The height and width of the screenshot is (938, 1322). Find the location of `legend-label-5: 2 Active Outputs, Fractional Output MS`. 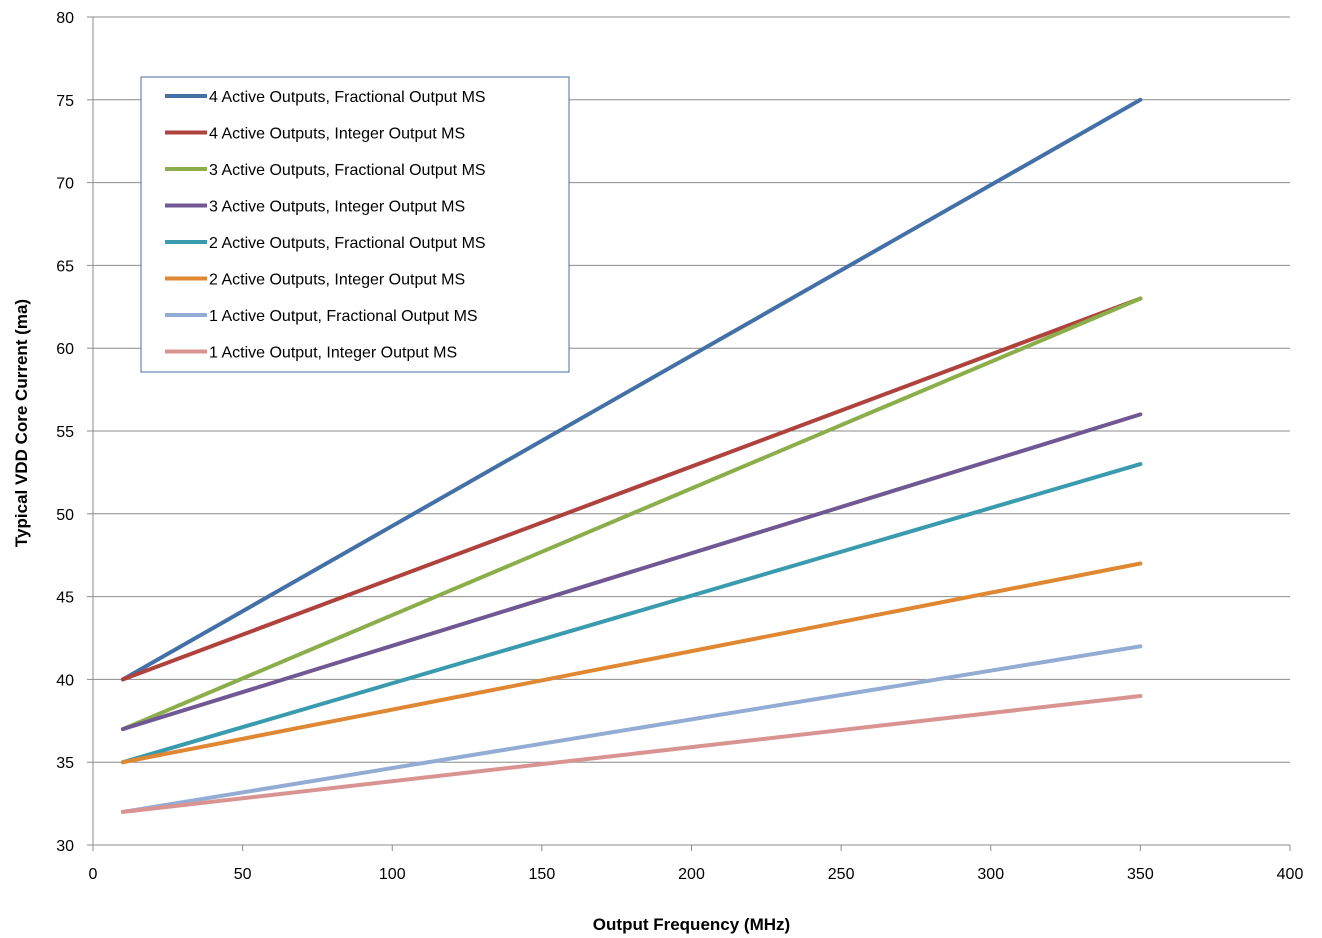

legend-label-5: 2 Active Outputs, Fractional Output MS is located at coordinates (347, 243).